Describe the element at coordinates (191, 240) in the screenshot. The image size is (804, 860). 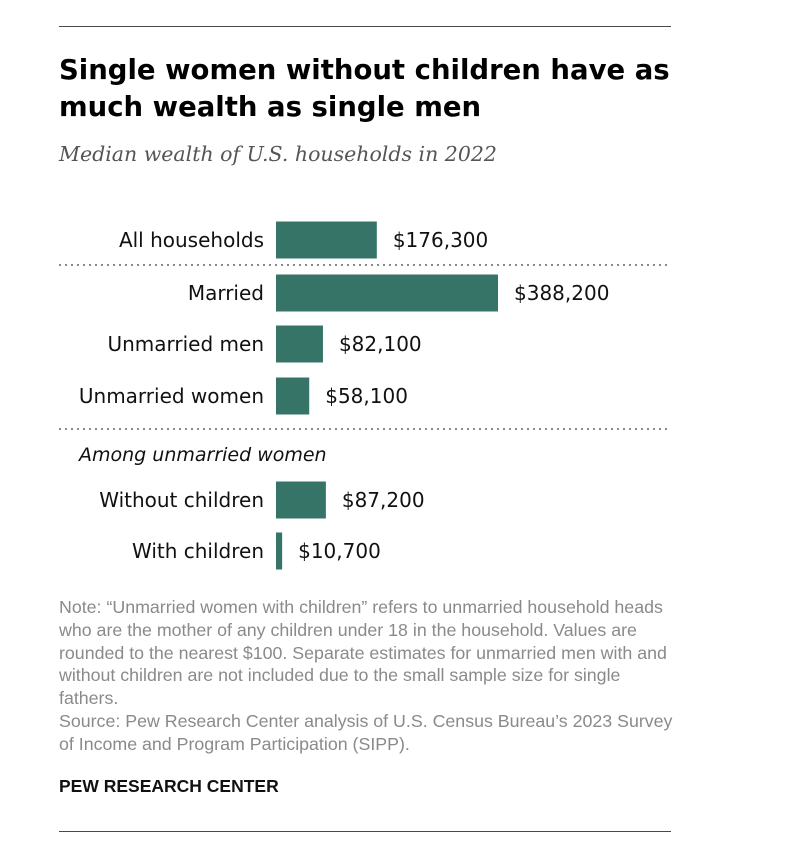
I see `category-label-all-households: All households` at that location.